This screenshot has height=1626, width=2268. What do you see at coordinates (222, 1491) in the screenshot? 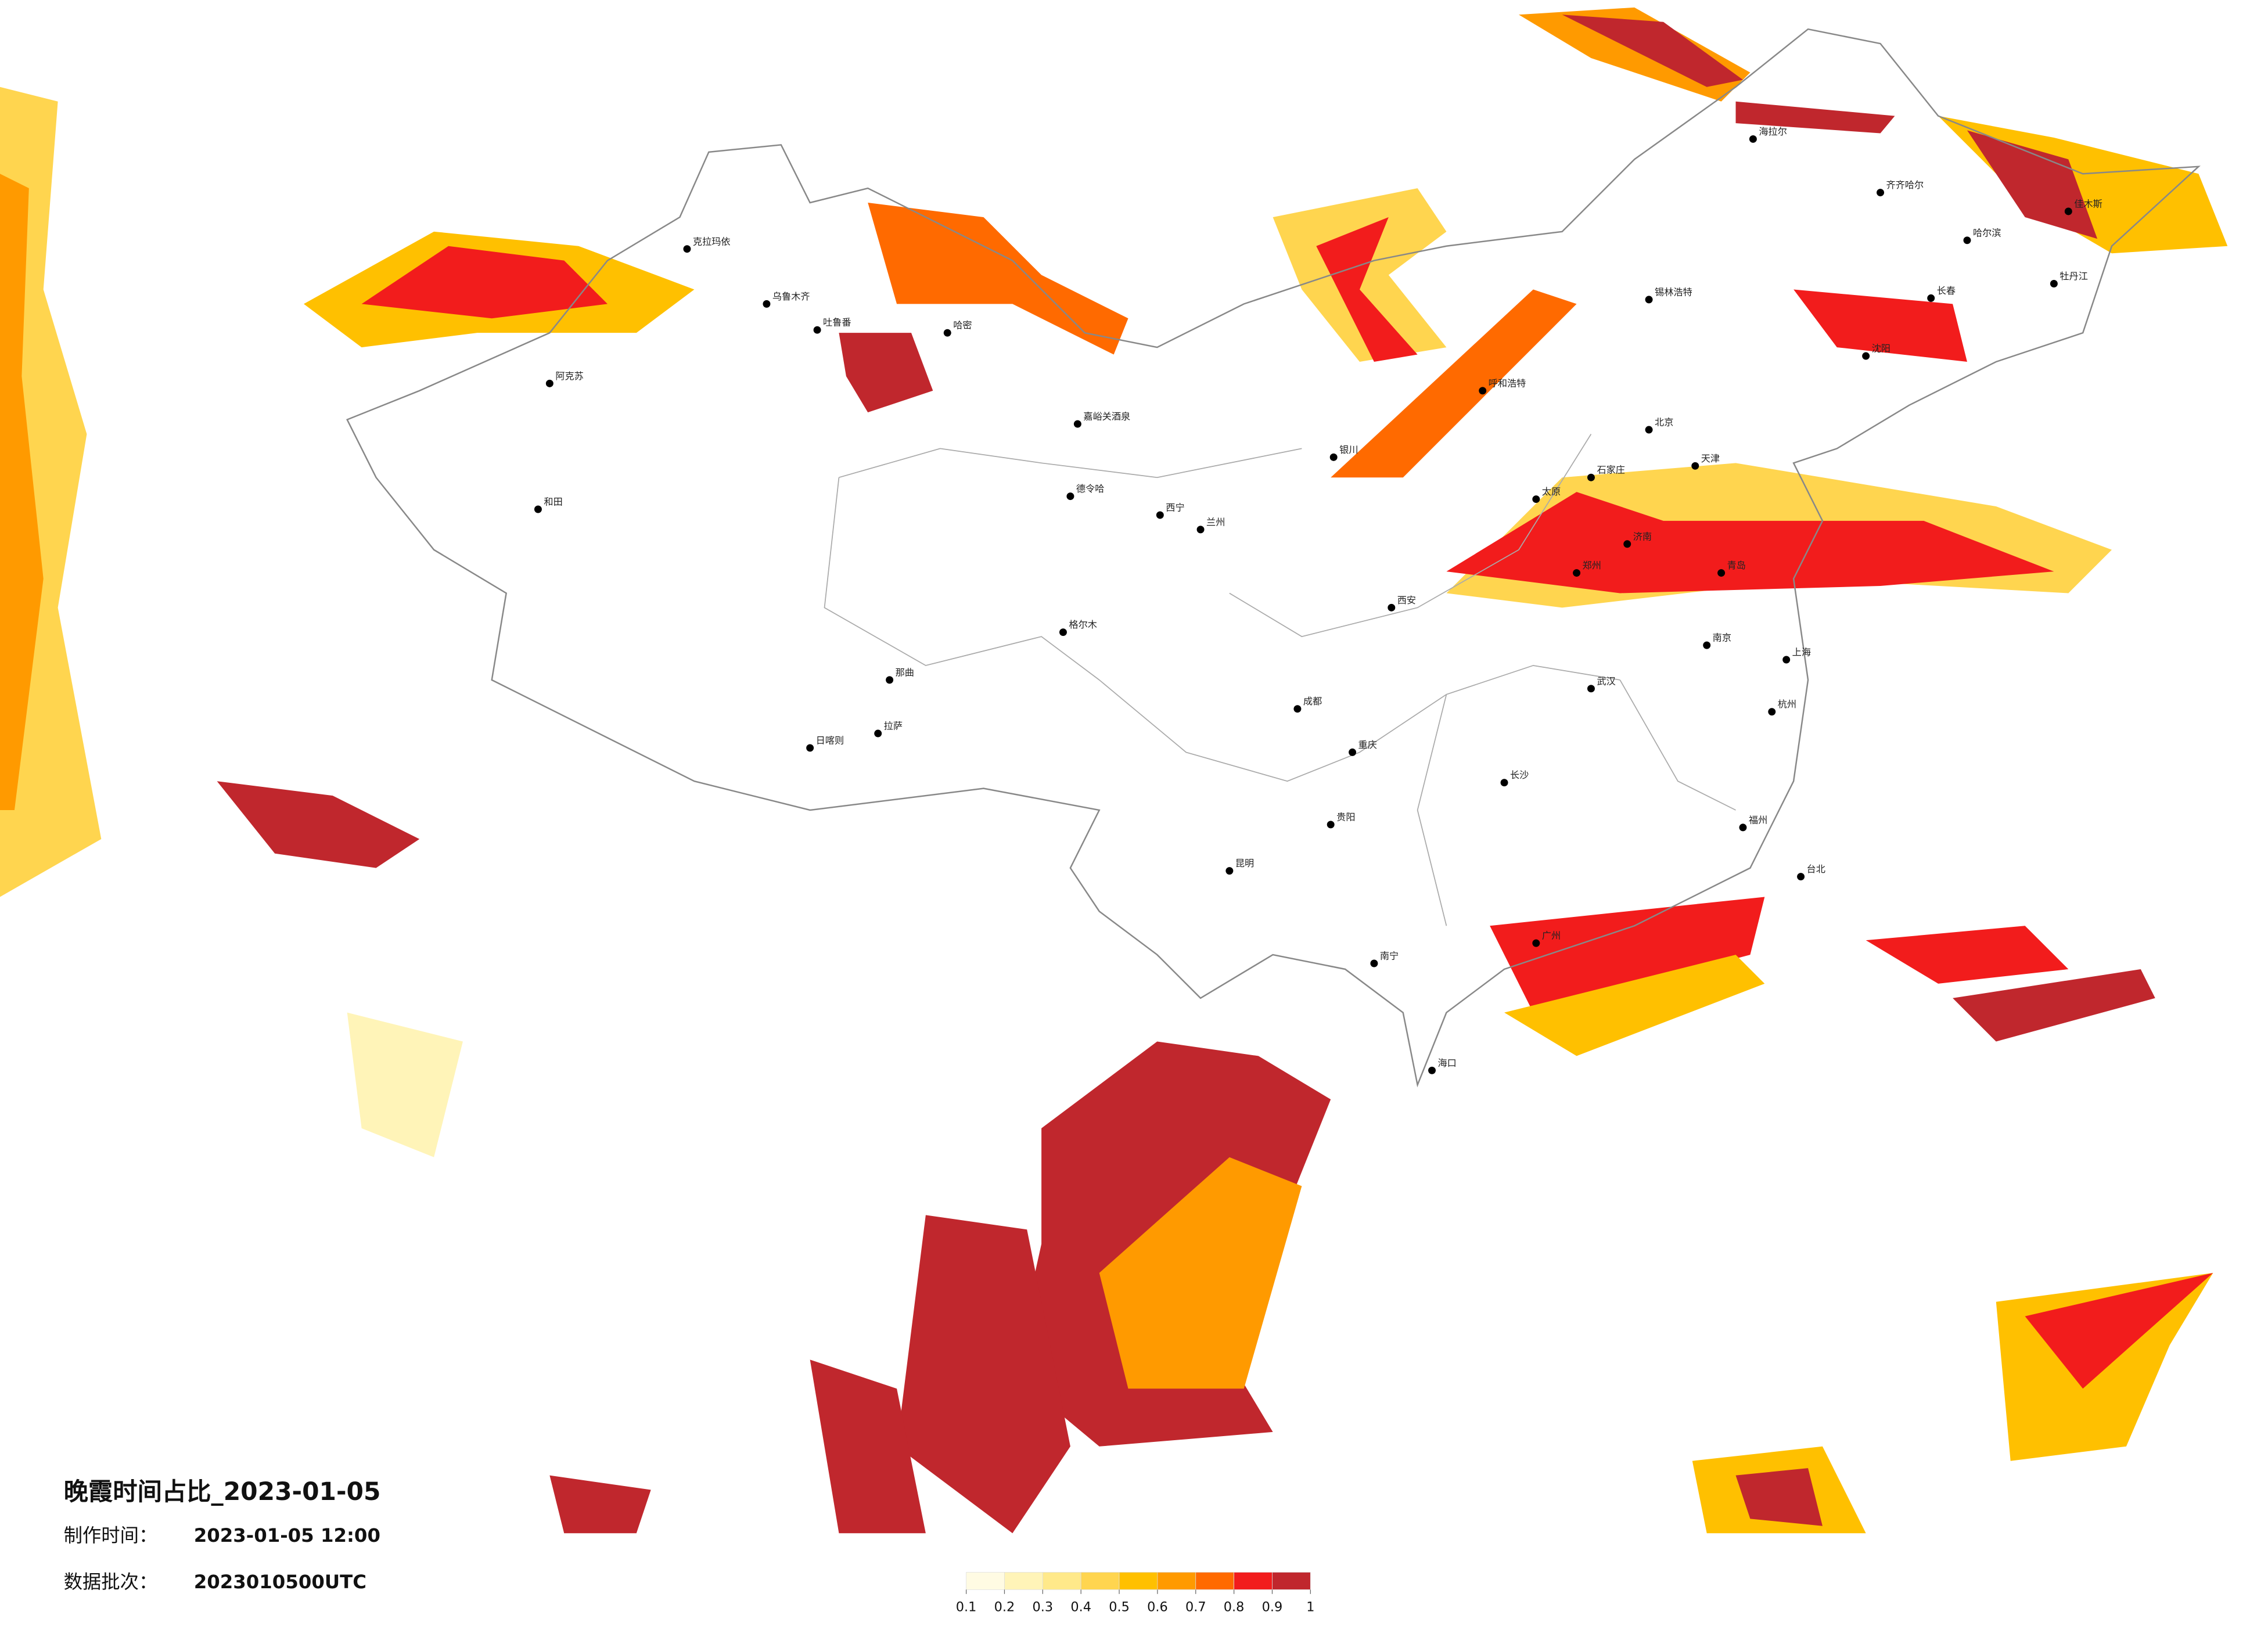
I see `map-title: 晚霞时间占比_2023-01-05` at bounding box center [222, 1491].